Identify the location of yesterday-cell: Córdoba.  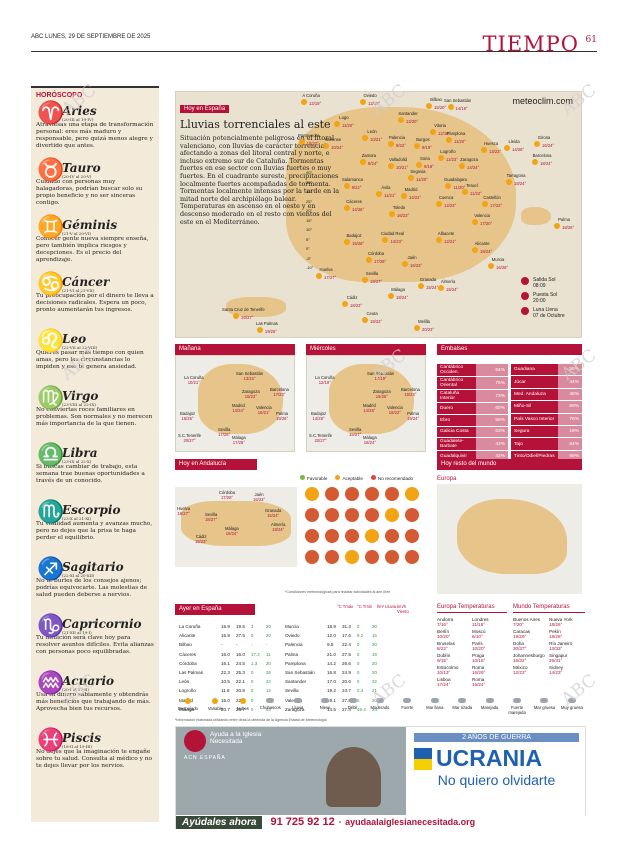
(188, 663).